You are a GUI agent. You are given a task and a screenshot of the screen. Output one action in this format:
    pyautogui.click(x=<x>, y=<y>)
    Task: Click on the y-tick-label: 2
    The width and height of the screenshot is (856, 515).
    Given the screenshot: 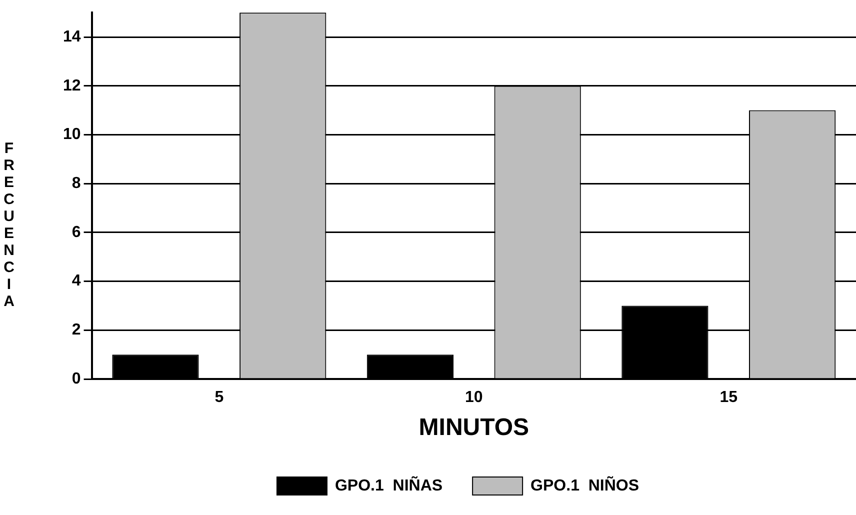 What is the action you would take?
    pyautogui.click(x=76, y=330)
    